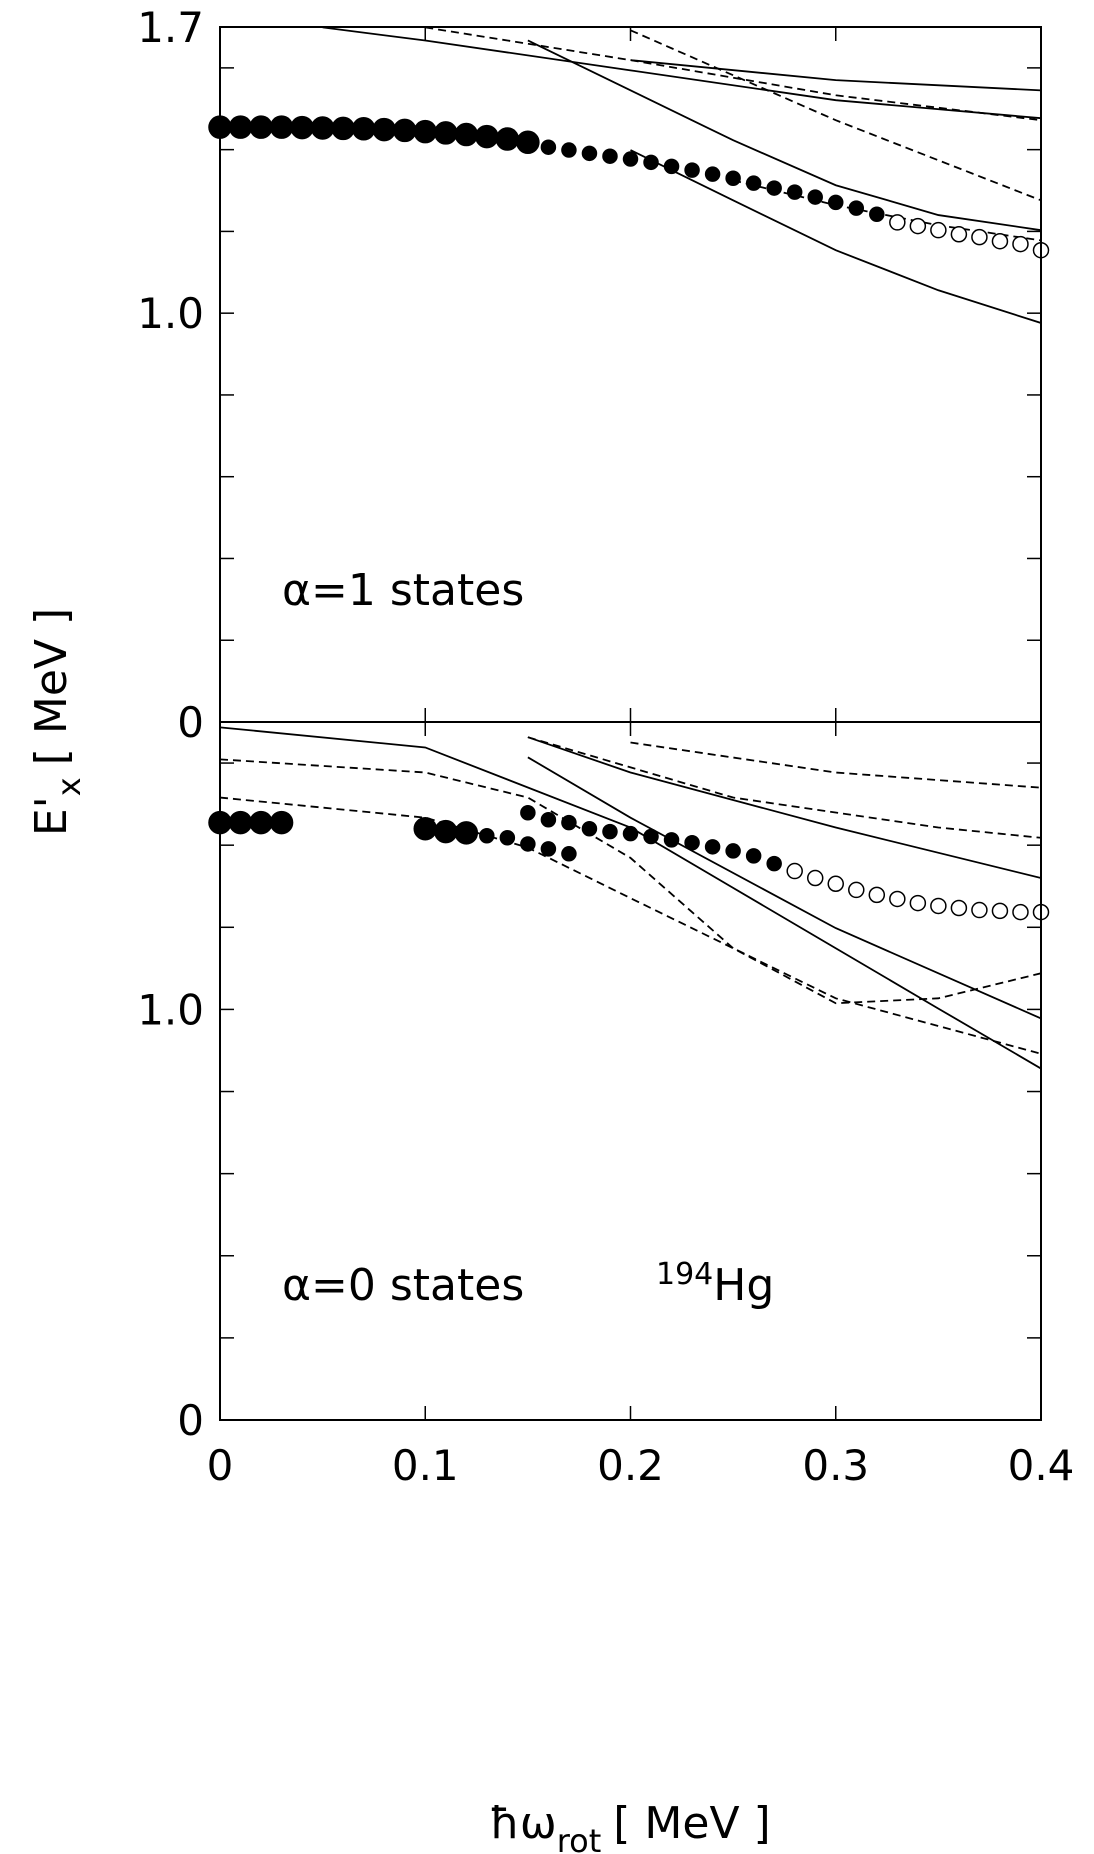  I want to click on y-tick-label: 1.7, so click(170, 27).